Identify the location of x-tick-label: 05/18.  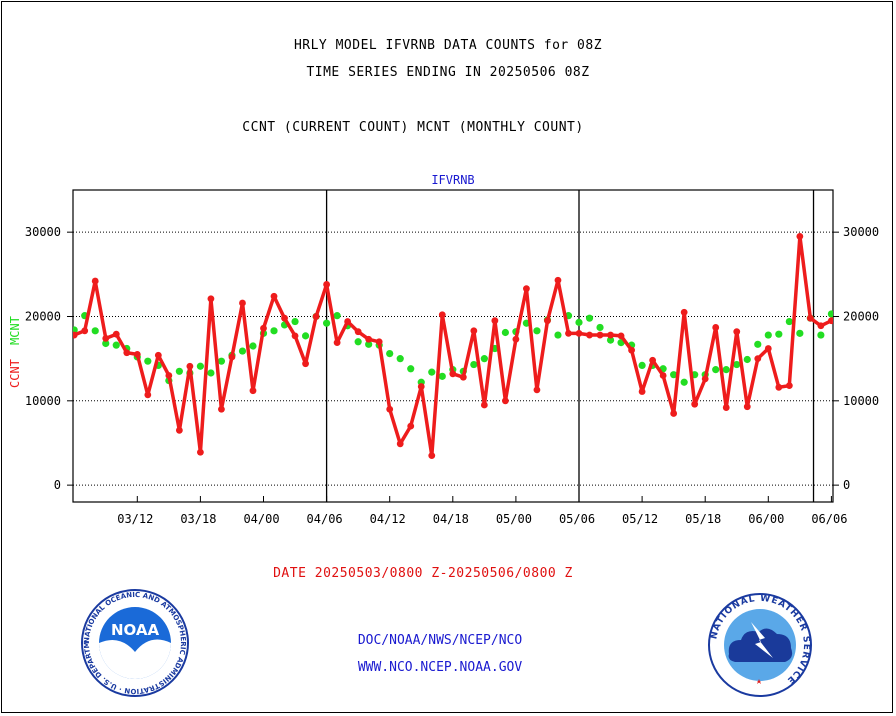
(703, 519).